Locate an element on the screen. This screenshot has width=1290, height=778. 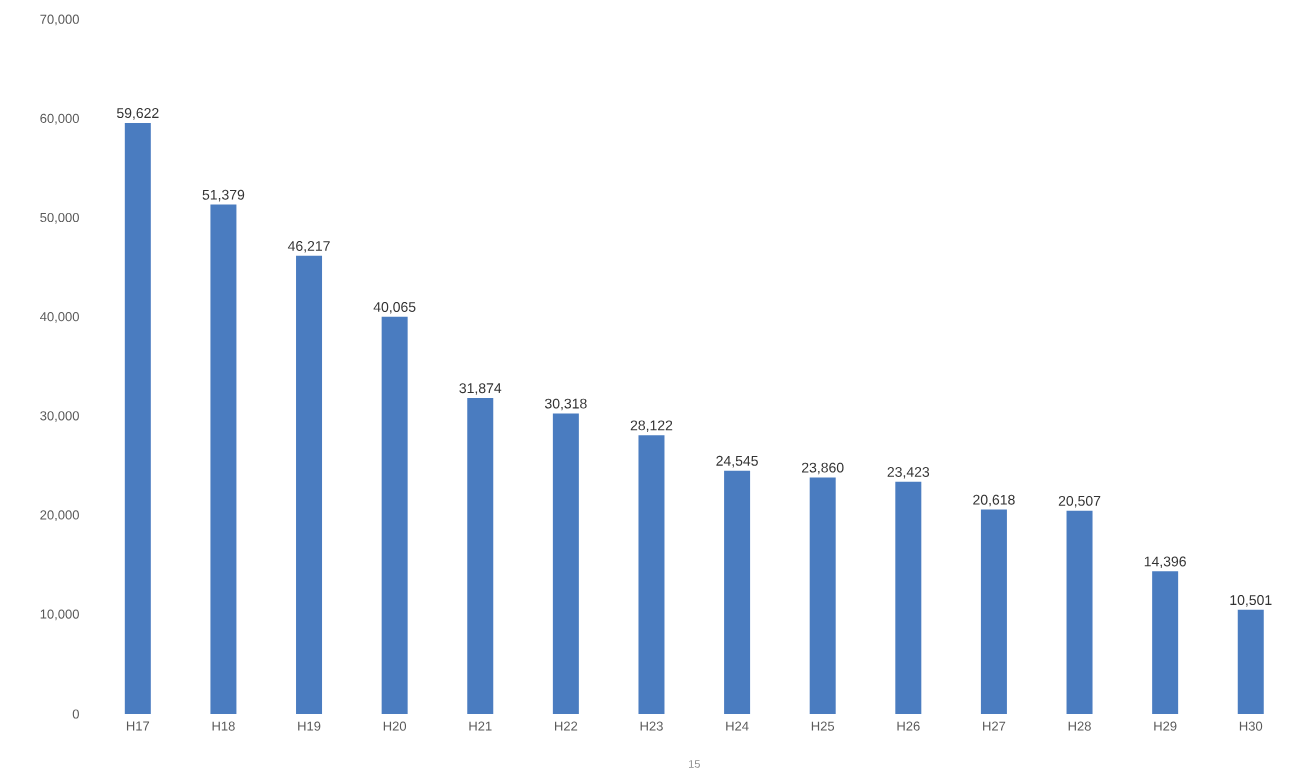
data-label: 14,396 is located at coordinates (1165, 562).